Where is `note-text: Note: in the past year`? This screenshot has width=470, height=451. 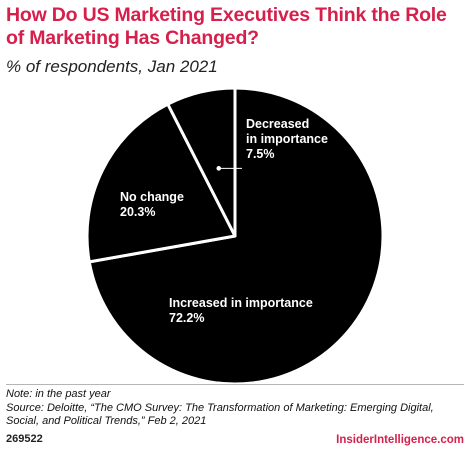 note-text: Note: in the past year is located at coordinates (58, 394).